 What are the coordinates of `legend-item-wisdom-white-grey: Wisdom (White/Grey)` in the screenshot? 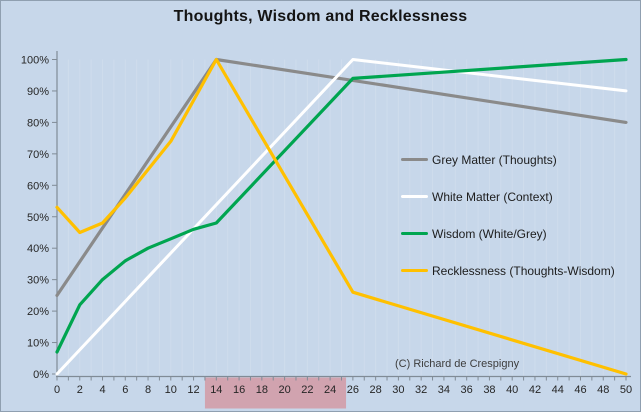 It's located at (508, 233).